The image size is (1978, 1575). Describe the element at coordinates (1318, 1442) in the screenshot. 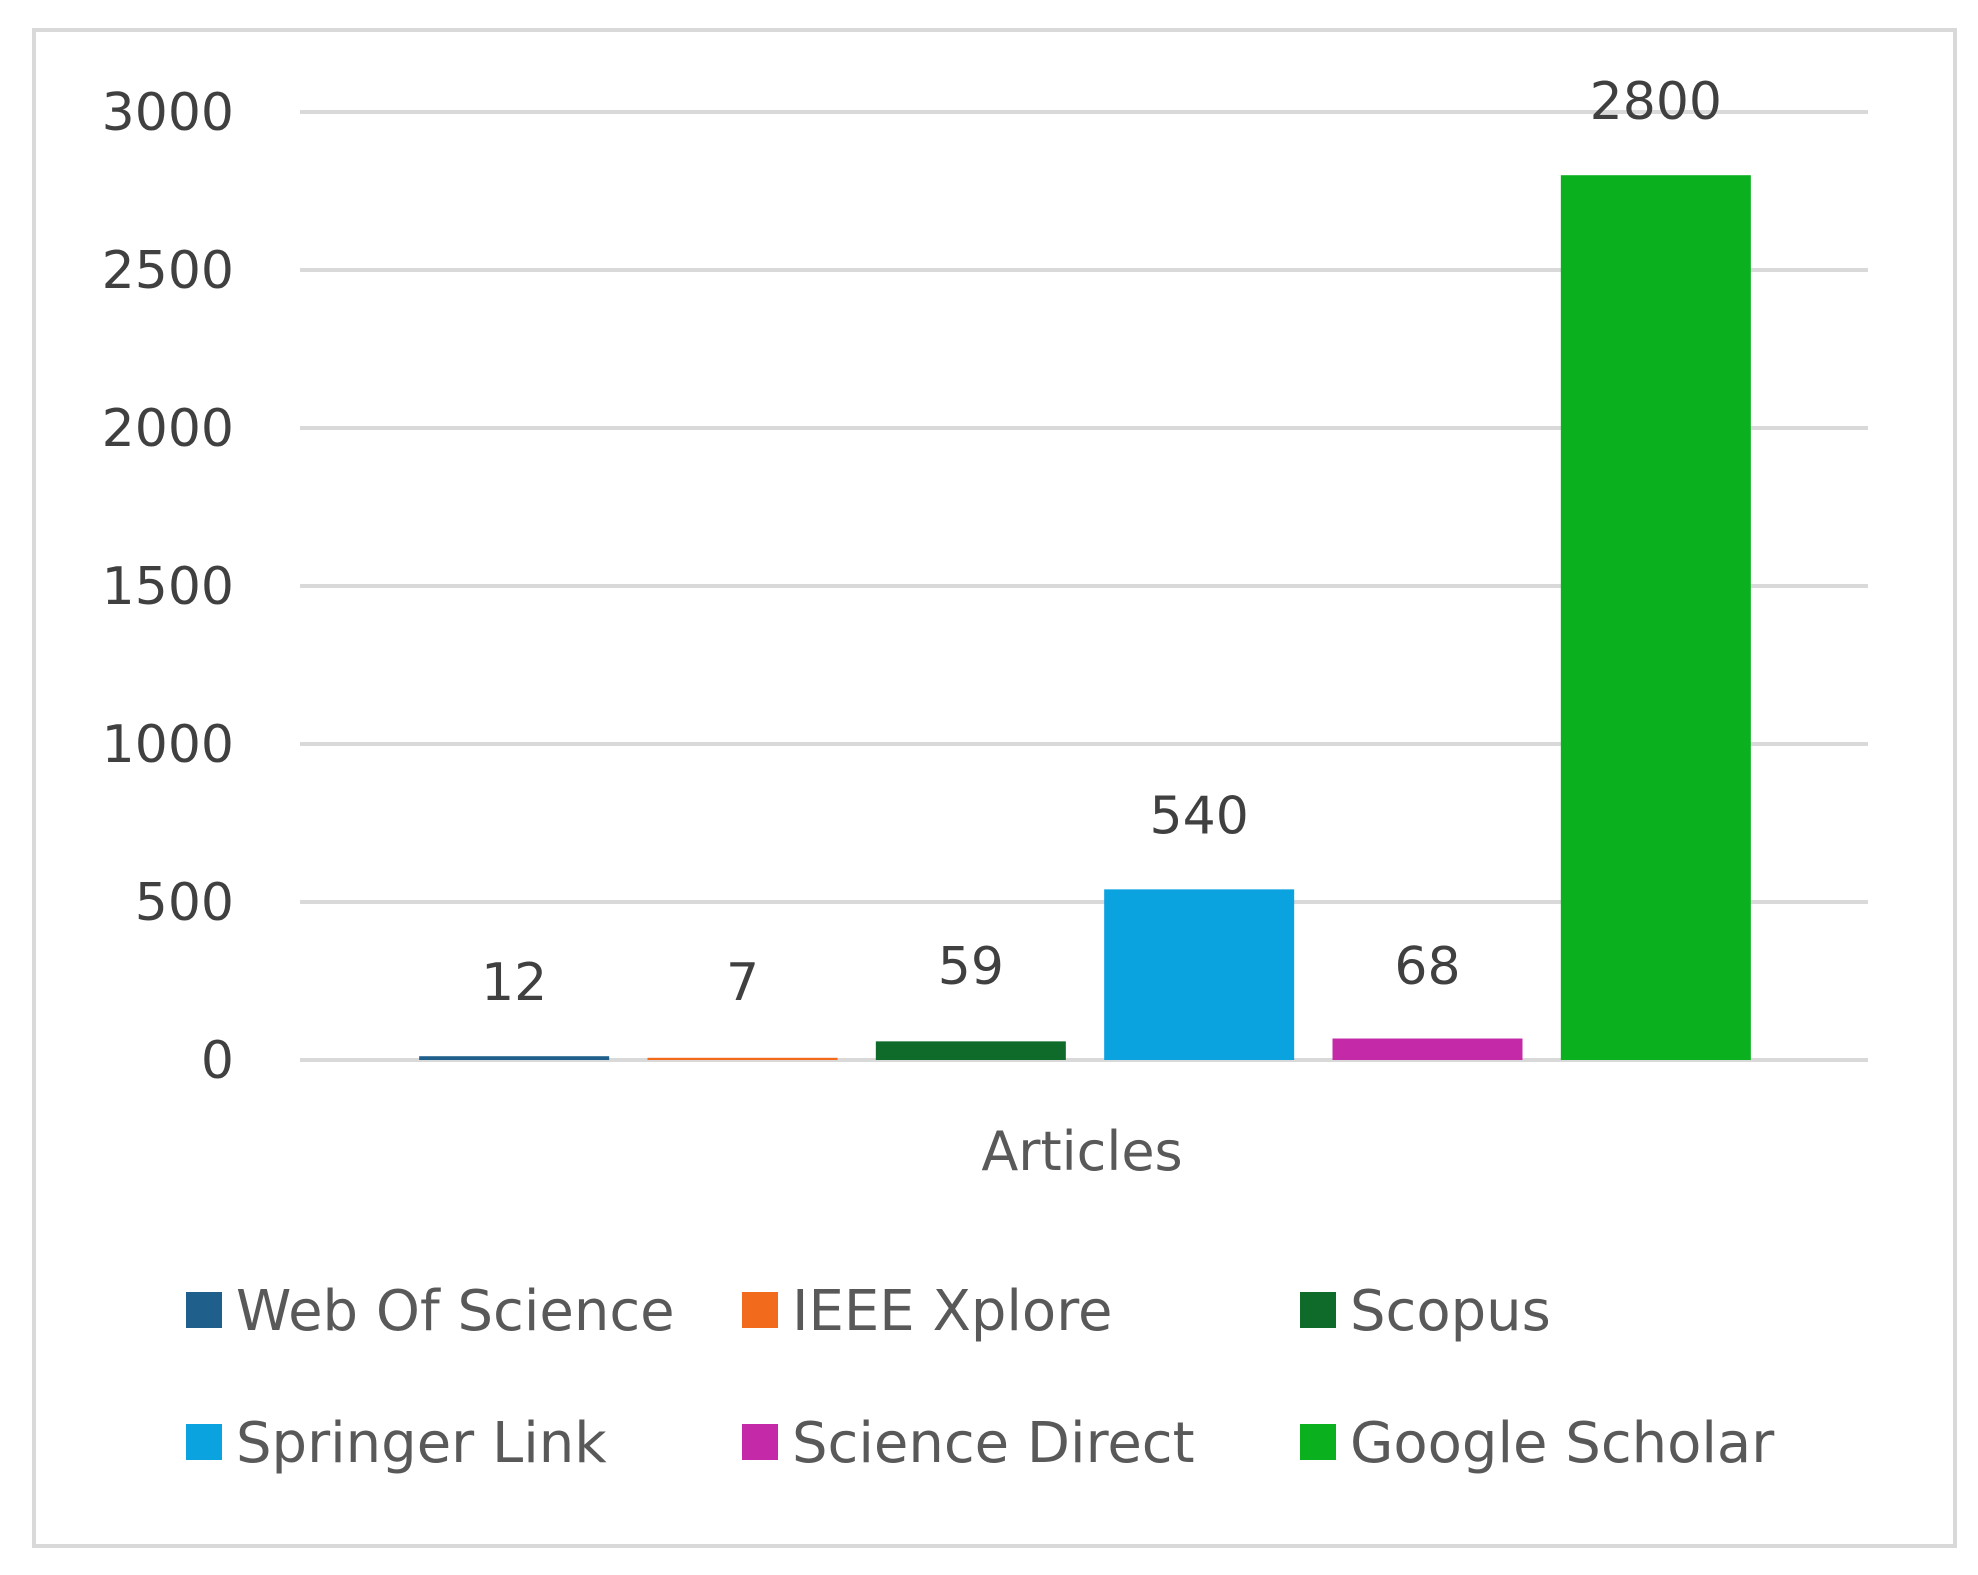

I see `legend-swatch-google-scholar` at that location.